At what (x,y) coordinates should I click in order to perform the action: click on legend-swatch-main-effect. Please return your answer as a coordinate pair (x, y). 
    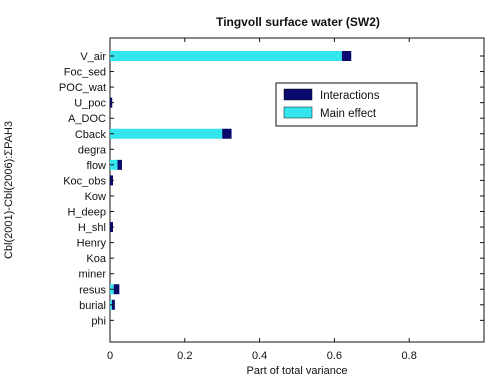
    Looking at the image, I should click on (298, 112).